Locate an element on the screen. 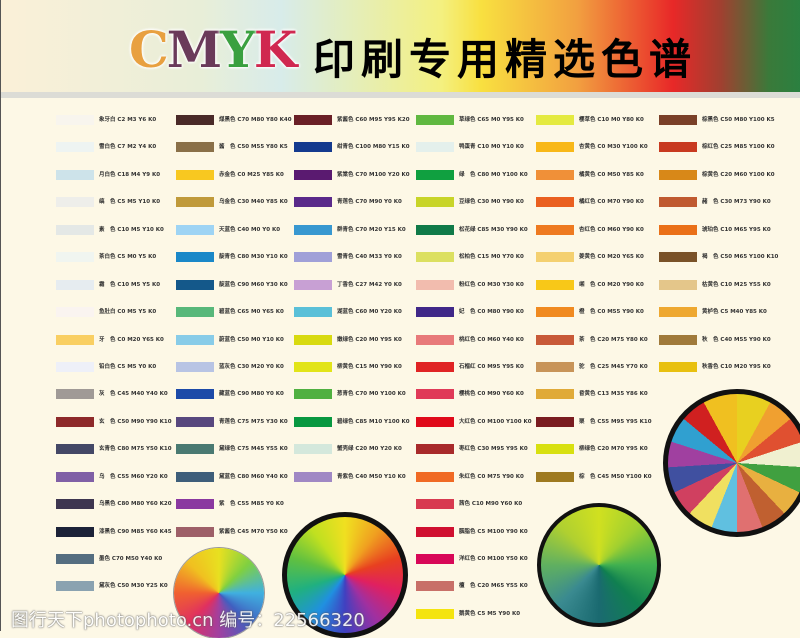  color-wheel-pie is located at coordinates (731, 463).